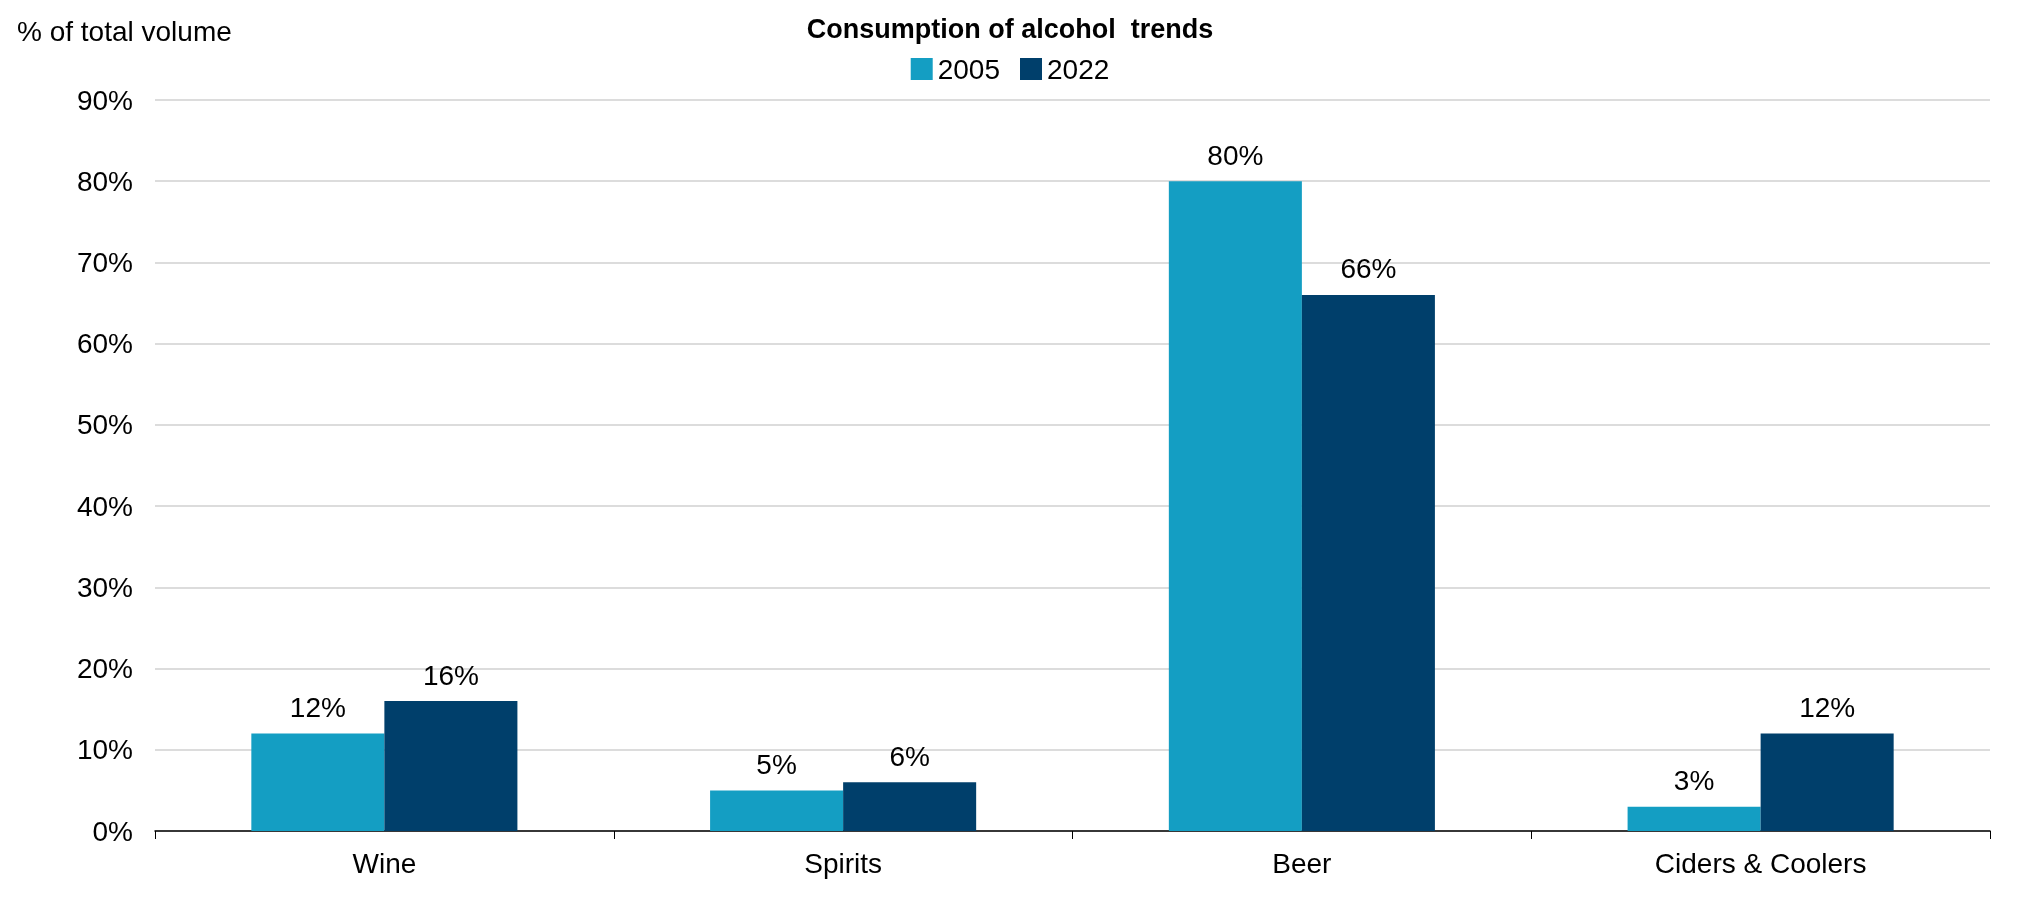 The image size is (2020, 898). I want to click on legend-label: 2022, so click(1078, 69).